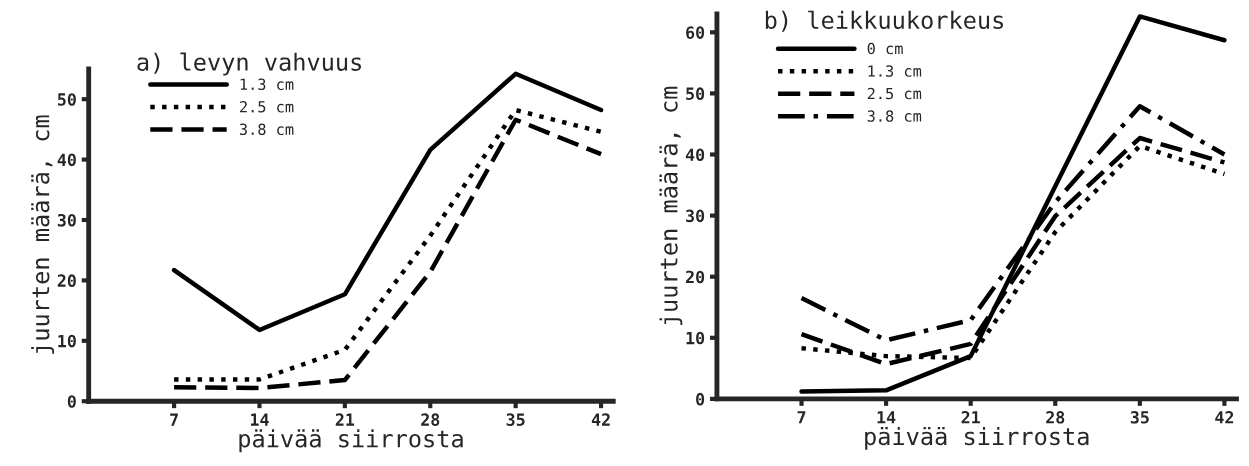 This screenshot has width=1249, height=466. What do you see at coordinates (885, 48) in the screenshot?
I see `legend-label: 0 cm` at bounding box center [885, 48].